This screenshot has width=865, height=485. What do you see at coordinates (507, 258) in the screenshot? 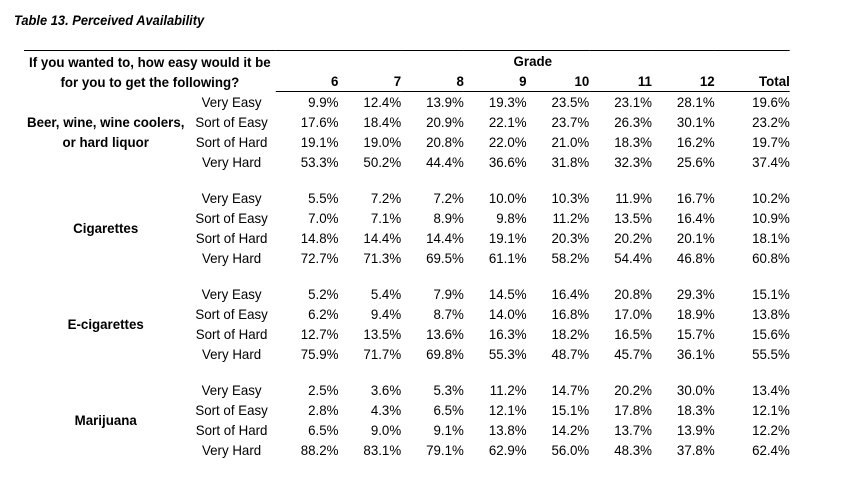
I see `value-cell: 61.1%` at bounding box center [507, 258].